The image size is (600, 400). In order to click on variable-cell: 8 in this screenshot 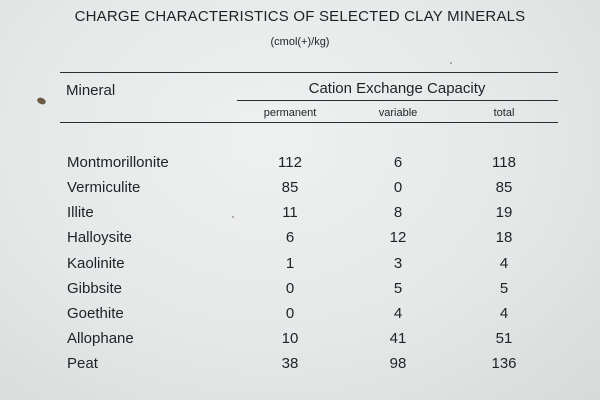, I will do `click(398, 212)`.